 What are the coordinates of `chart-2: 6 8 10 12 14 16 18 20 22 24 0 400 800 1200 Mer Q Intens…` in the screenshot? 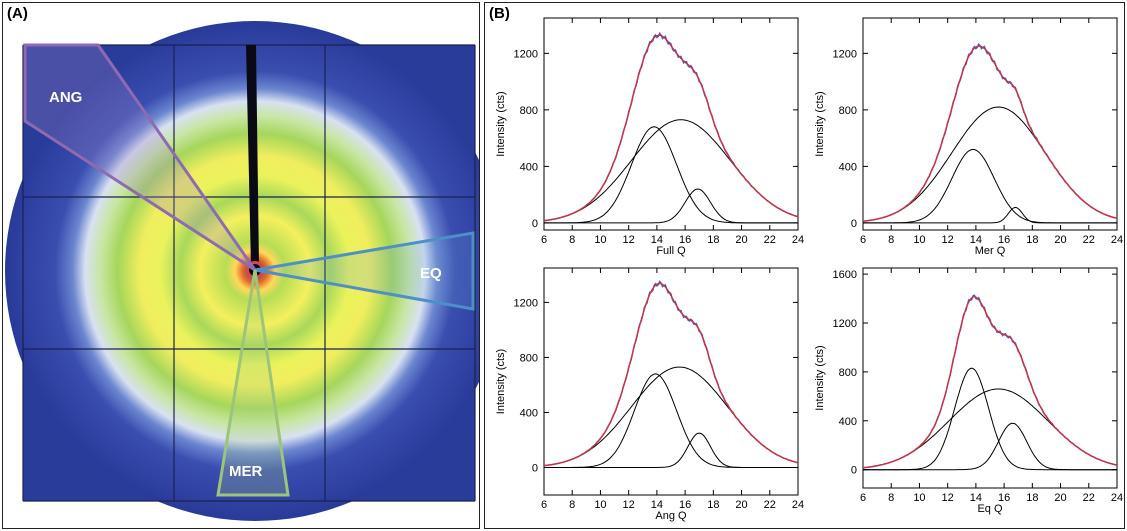 It's located at (968, 137).